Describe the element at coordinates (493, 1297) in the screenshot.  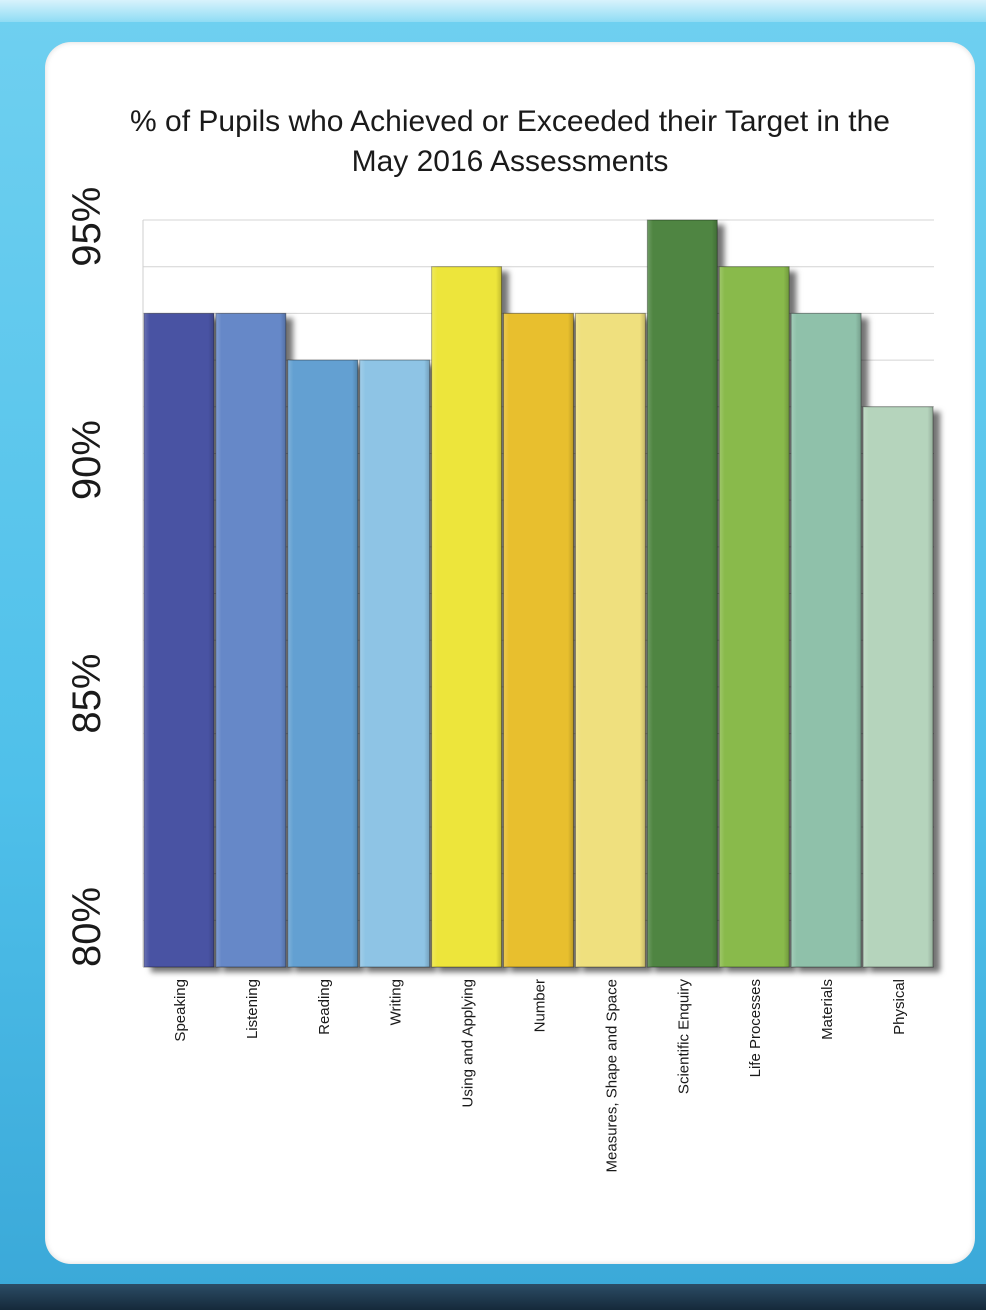
I see `frame-bottom-shadow` at that location.